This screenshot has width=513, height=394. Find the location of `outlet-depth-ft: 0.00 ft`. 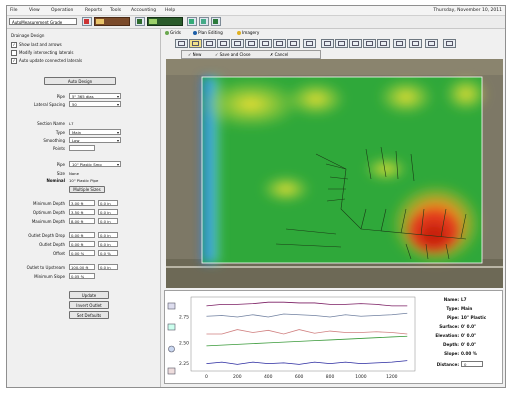

outlet-depth-ft: 0.00 ft is located at coordinates (82, 244).